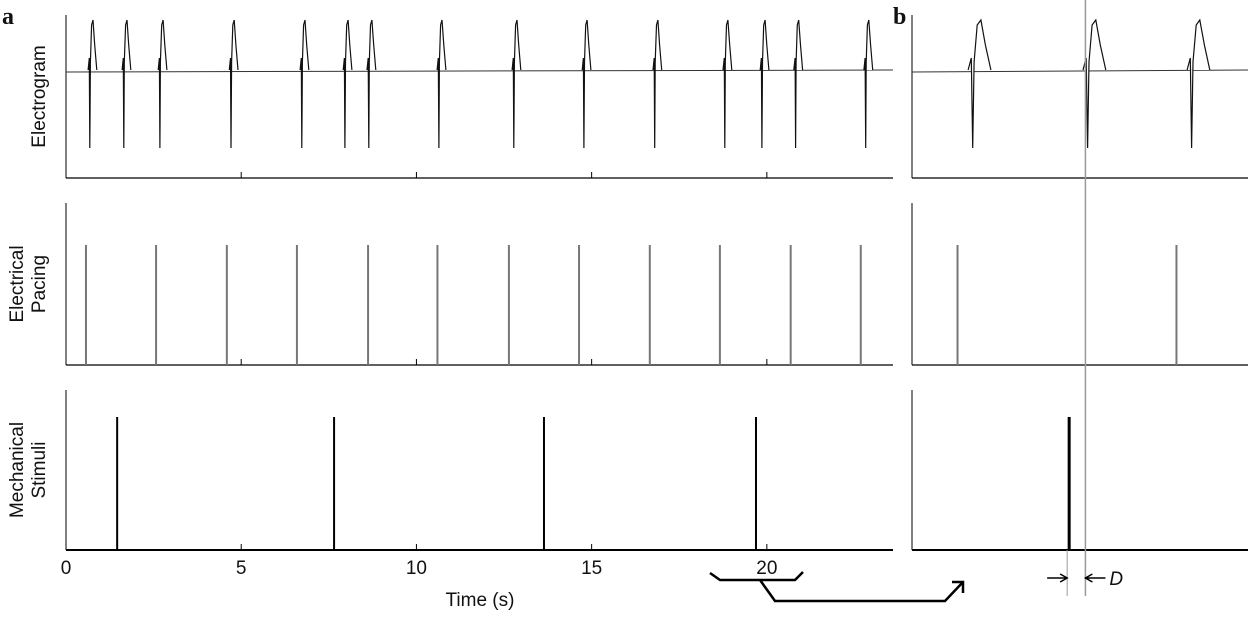 The height and width of the screenshot is (619, 1250). I want to click on delay-label: D, so click(1116, 579).